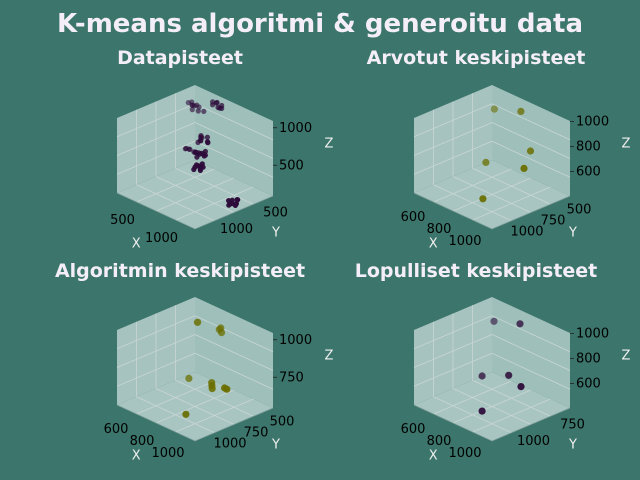 Image resolution: width=640 pixels, height=480 pixels. What do you see at coordinates (180, 271) in the screenshot?
I see `subplot-title: Algoritmin keskipisteet` at bounding box center [180, 271].